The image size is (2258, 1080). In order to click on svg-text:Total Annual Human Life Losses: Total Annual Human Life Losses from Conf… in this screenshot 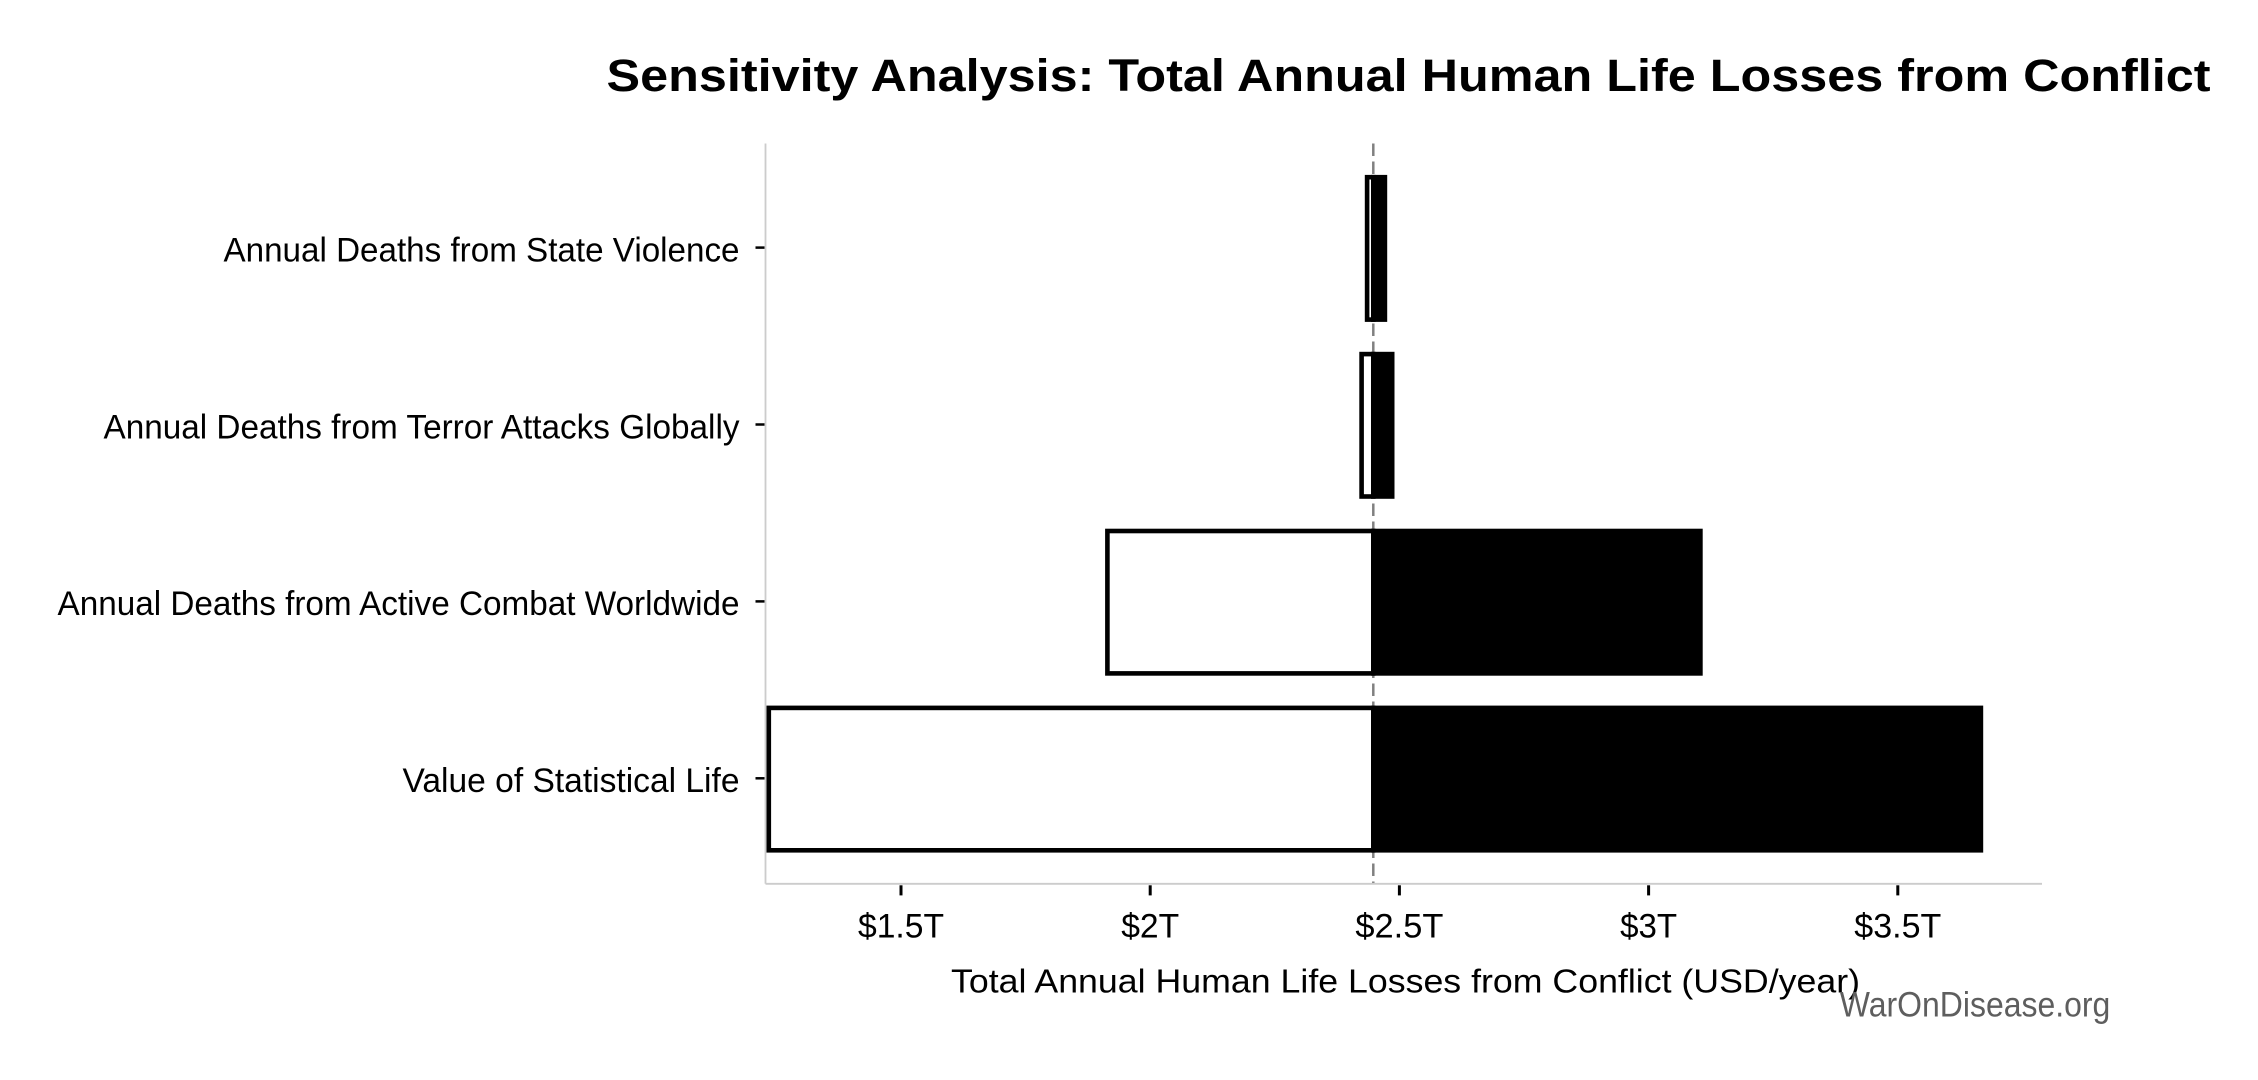, I will do `click(1405, 980)`.